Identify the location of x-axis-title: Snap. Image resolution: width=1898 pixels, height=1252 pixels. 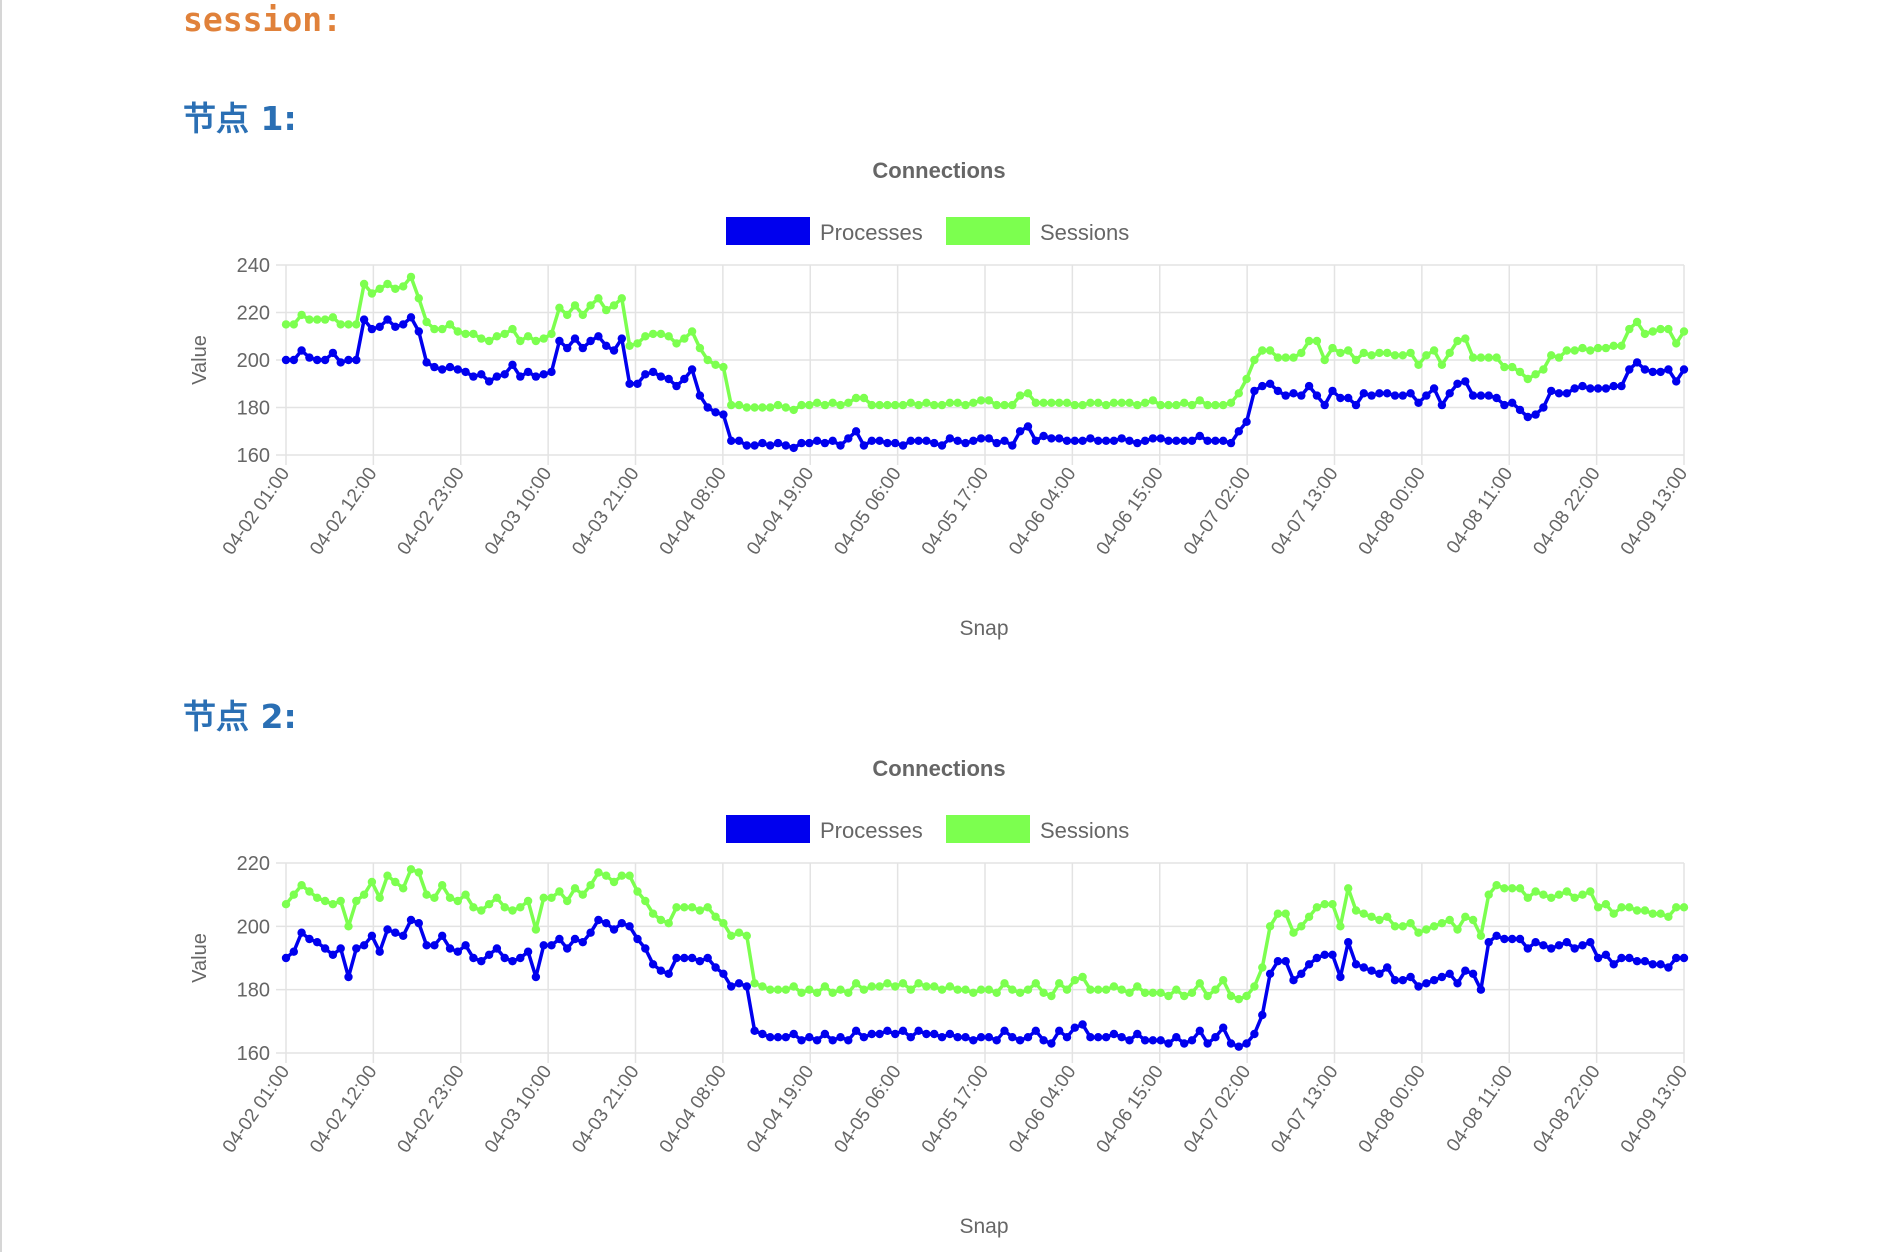
(983, 628).